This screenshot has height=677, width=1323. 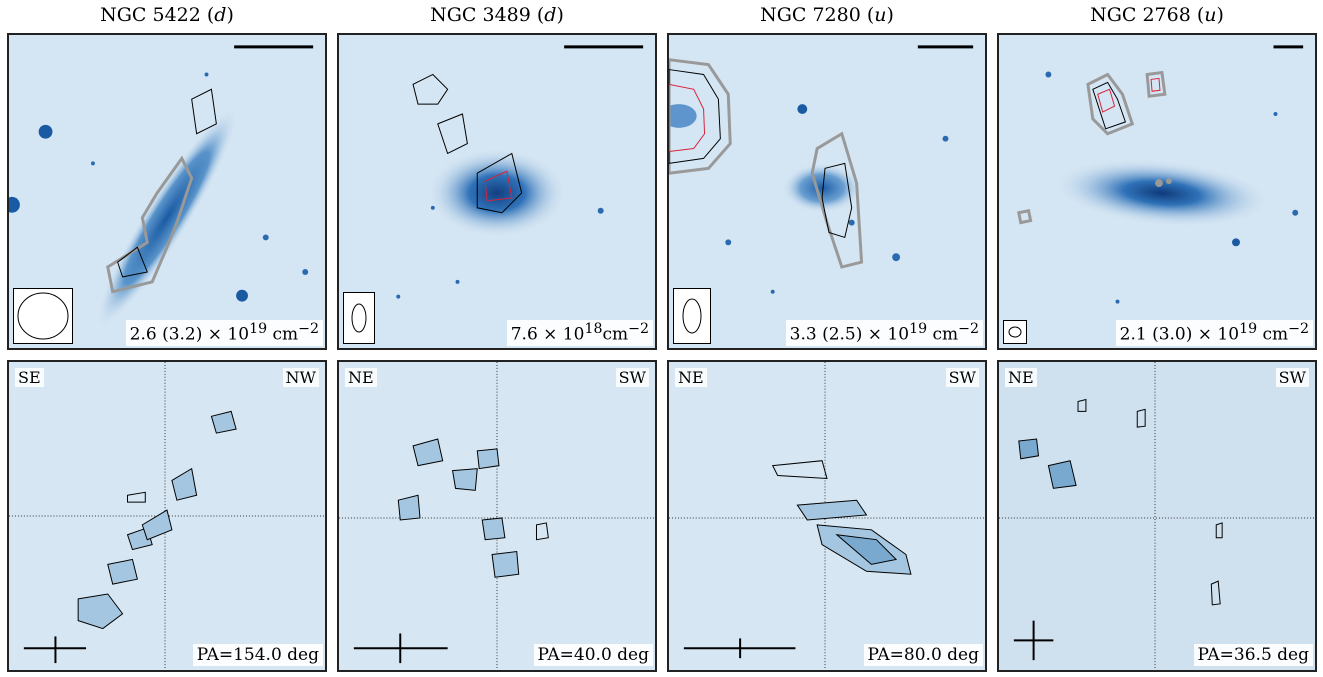 I want to click on pa-label: PA=80.0 deg, so click(x=923, y=655).